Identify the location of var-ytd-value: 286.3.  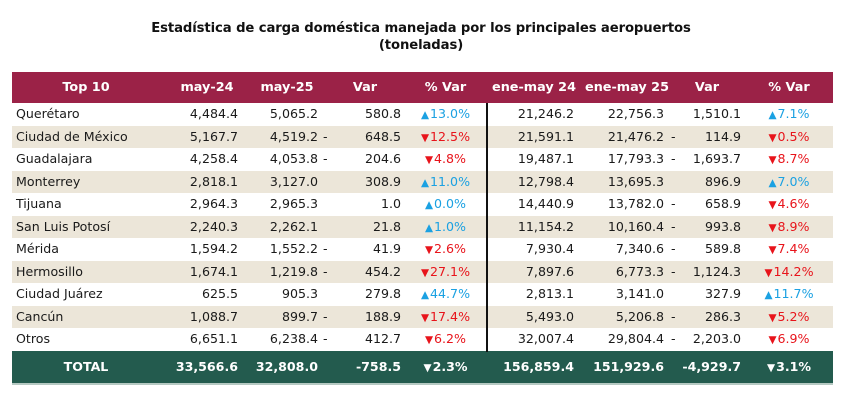
(722, 316).